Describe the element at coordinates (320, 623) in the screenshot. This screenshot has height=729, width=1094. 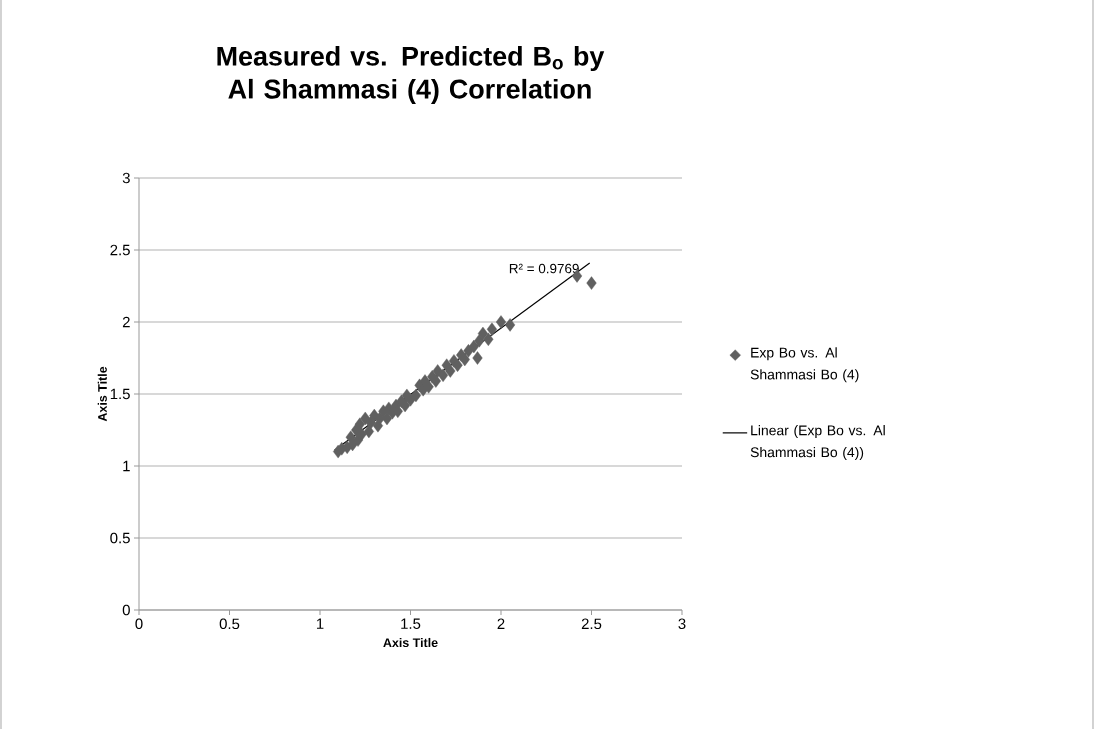
I see `x-tick-label: 1` at that location.